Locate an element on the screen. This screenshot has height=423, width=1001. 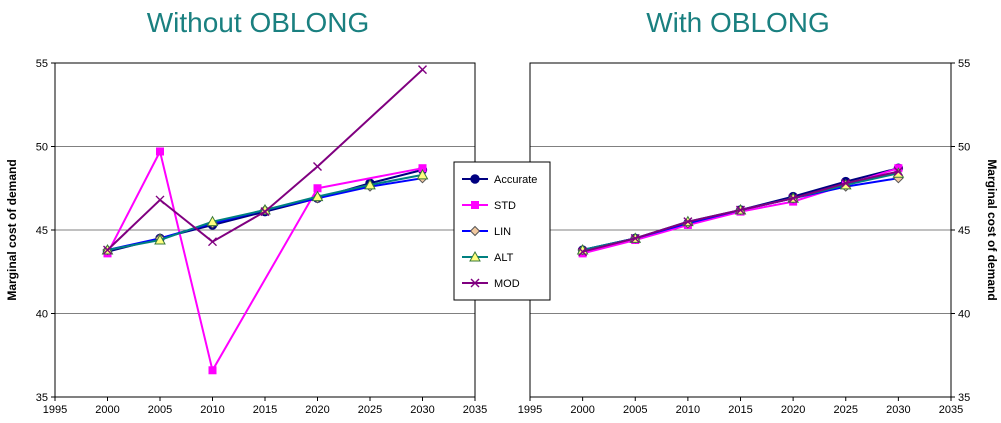
legend-marker-accurate is located at coordinates (475, 179).